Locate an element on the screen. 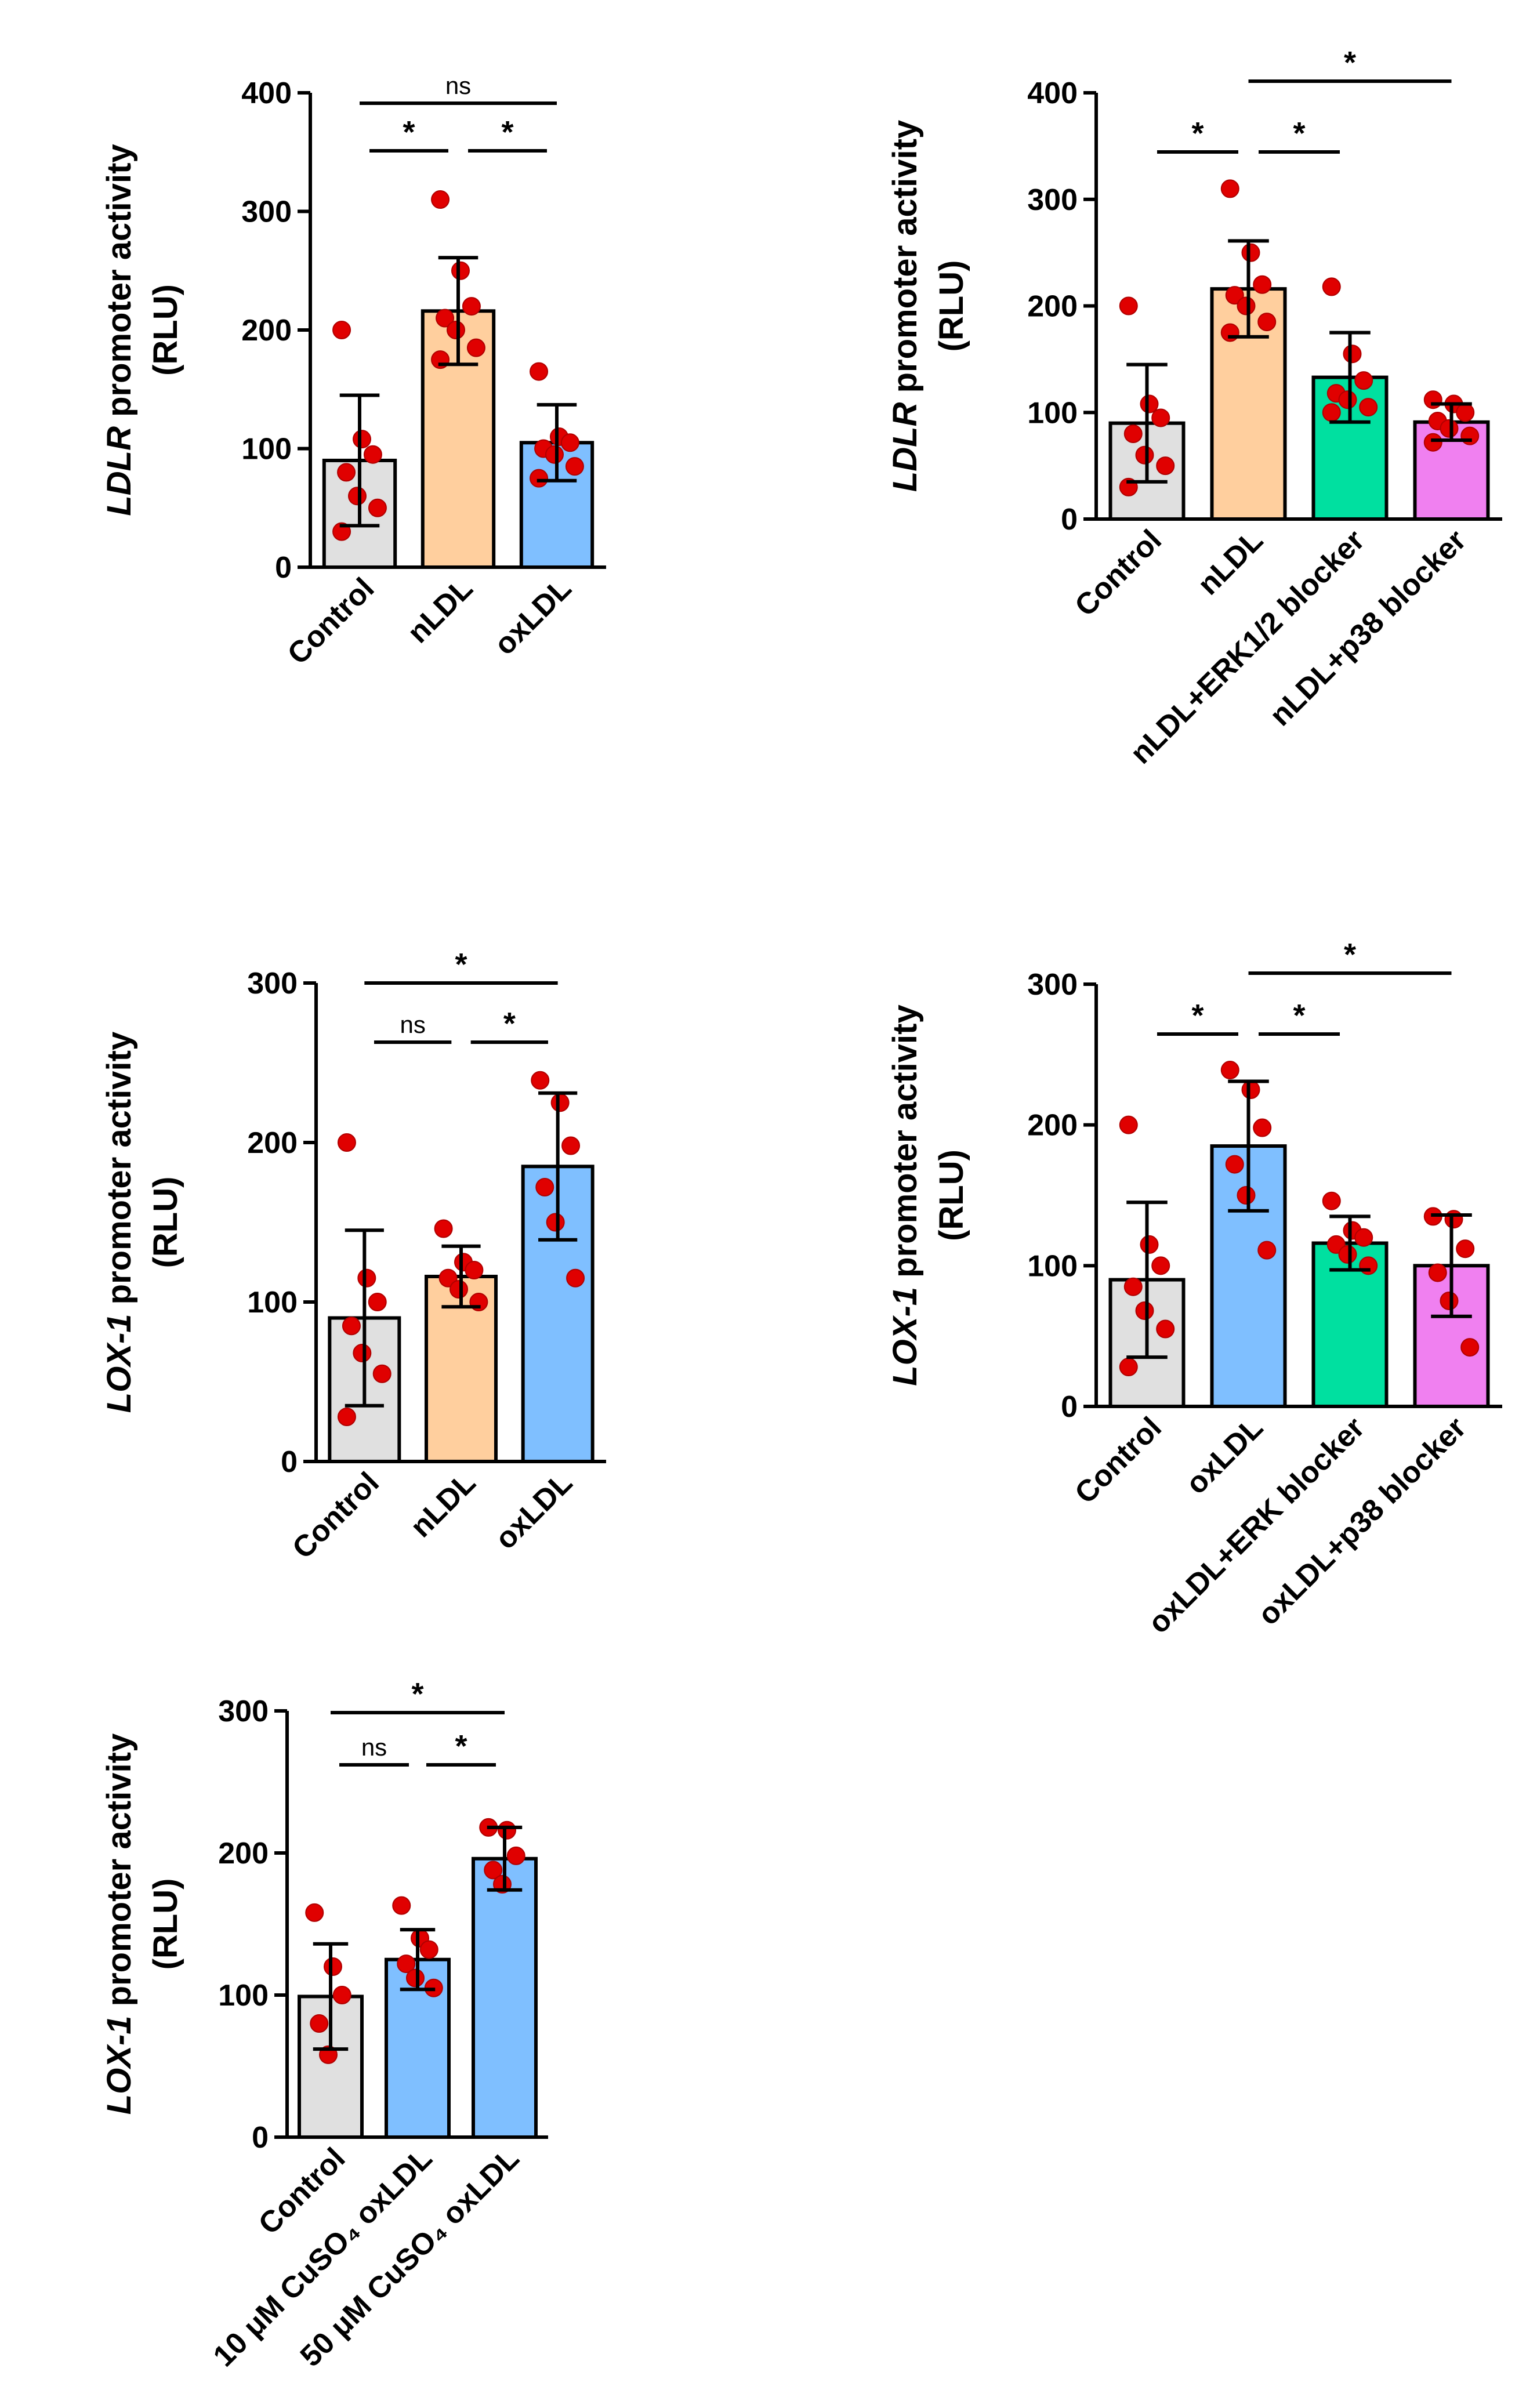 This screenshot has height=2408, width=1537. x-category-label: nLDL+p38 blocker is located at coordinates (1368, 627).